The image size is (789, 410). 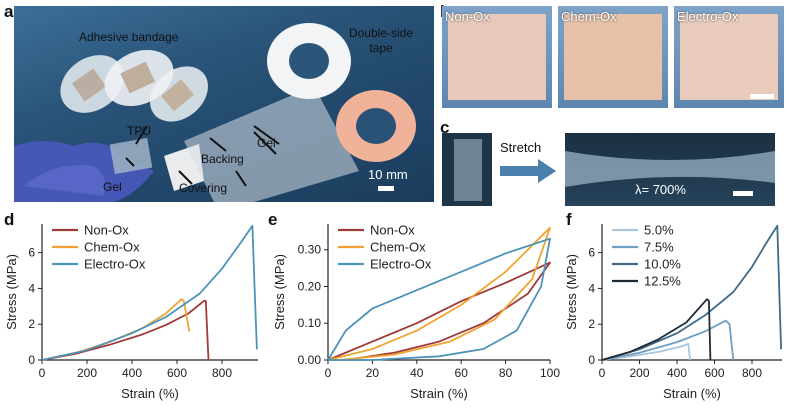 What do you see at coordinates (9, 219) in the screenshot?
I see `panel-d-label: d` at bounding box center [9, 219].